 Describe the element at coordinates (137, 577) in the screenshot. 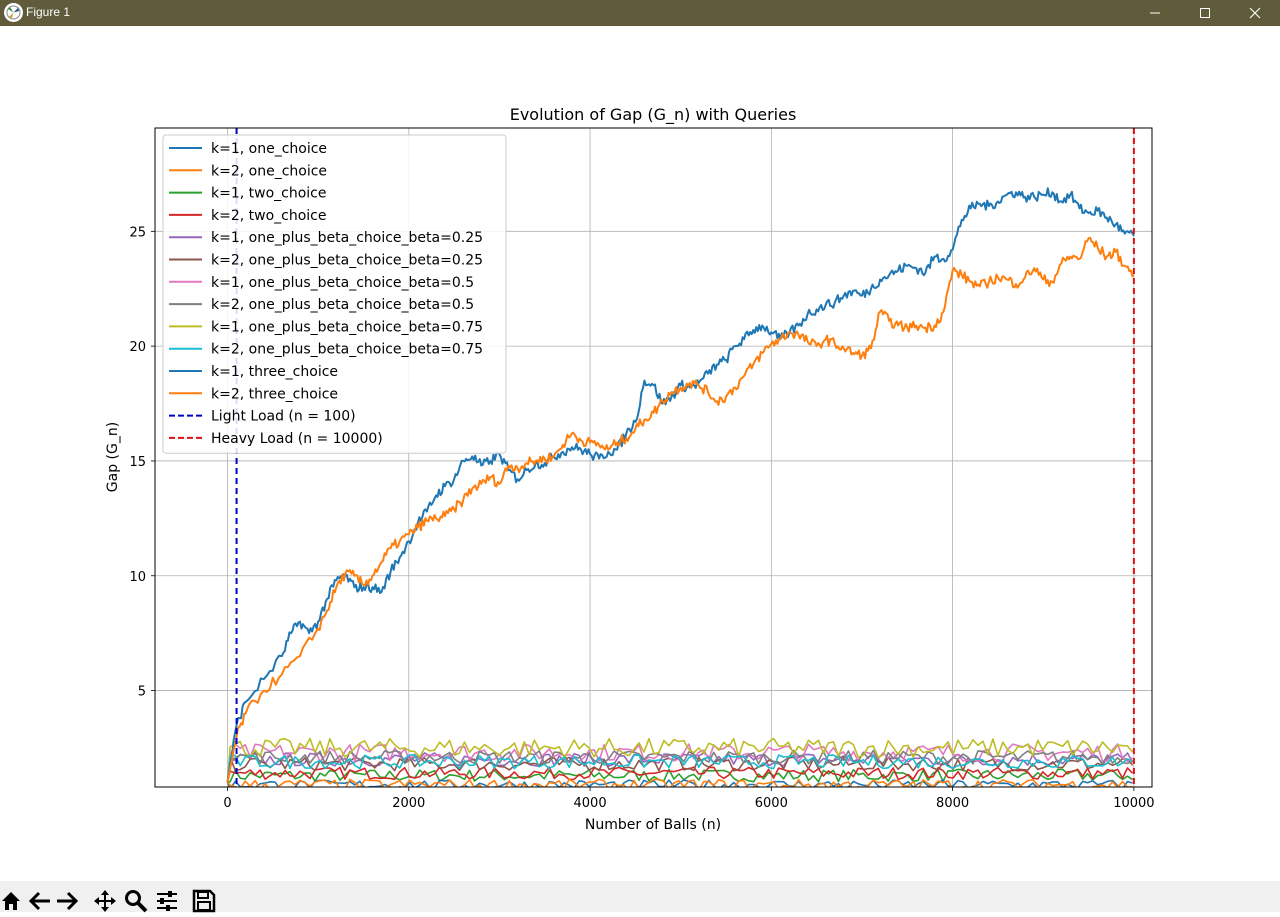

I see `y-tick-label: 10` at that location.